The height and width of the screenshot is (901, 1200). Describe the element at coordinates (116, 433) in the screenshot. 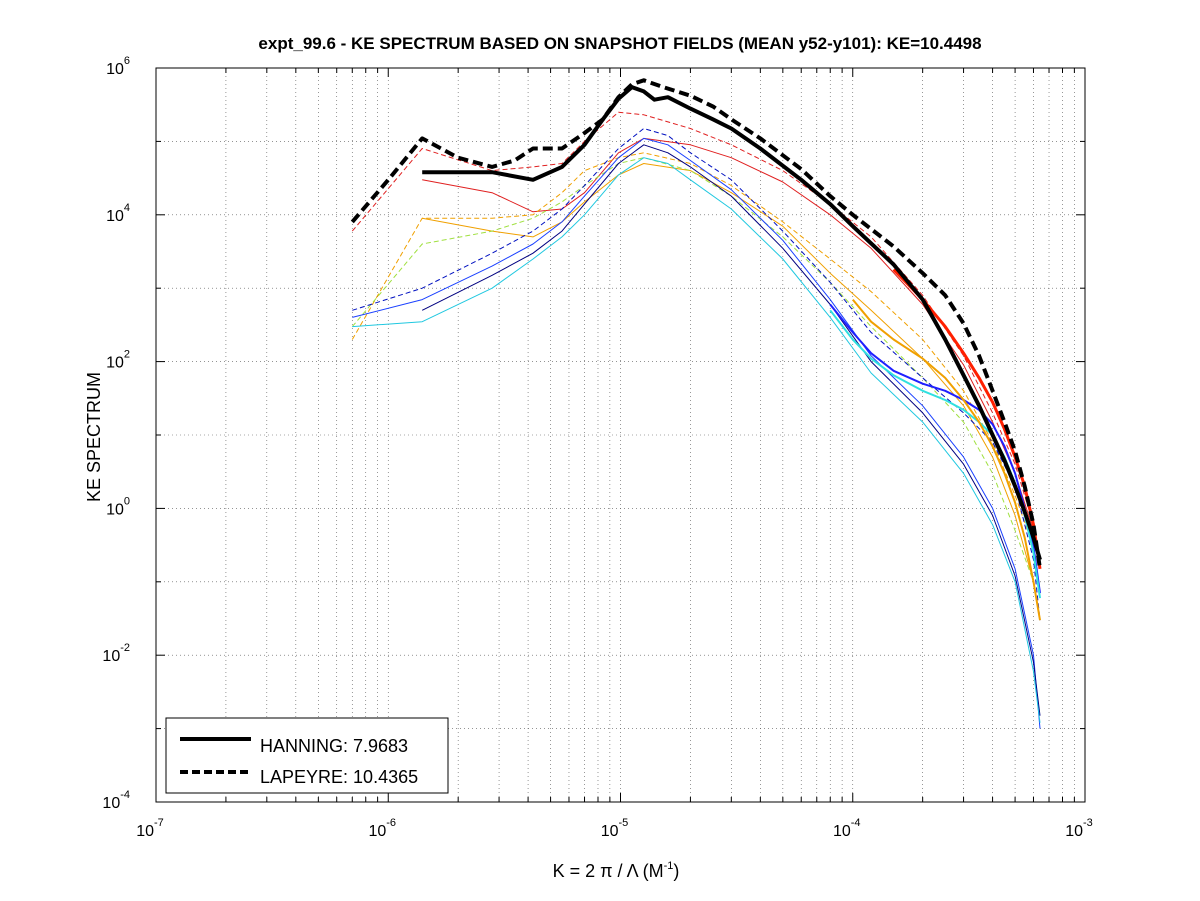

I see `y-tick-labels: 10⁻⁴ 10⁻² 10⁰ 10² 10⁴ 10⁶` at that location.